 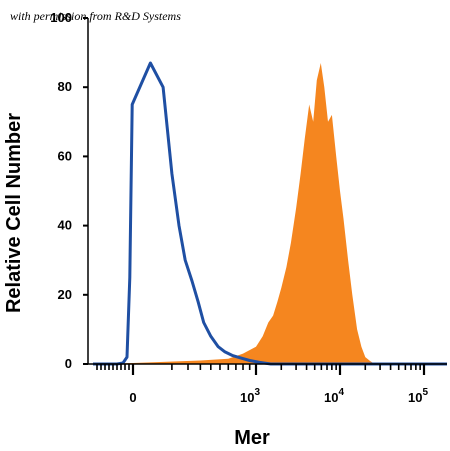 I want to click on watermark: with permission from R&D Systems, so click(x=95, y=16).